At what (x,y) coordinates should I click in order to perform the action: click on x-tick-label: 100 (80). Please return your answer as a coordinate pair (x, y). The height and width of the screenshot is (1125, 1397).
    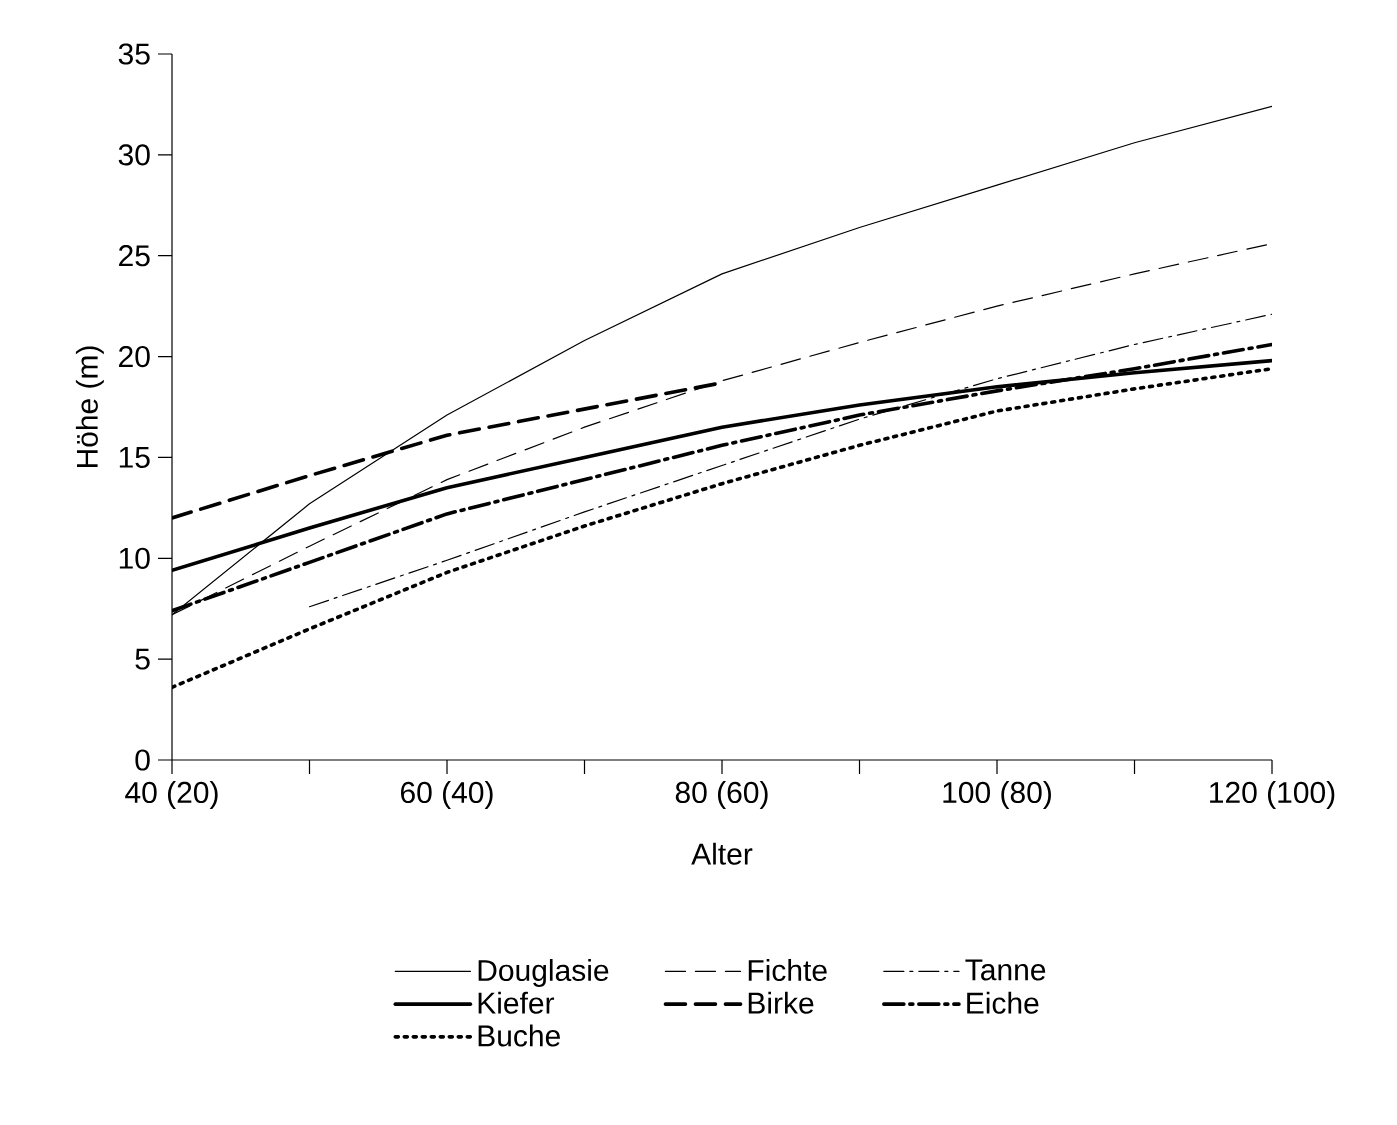
    Looking at the image, I should click on (997, 795).